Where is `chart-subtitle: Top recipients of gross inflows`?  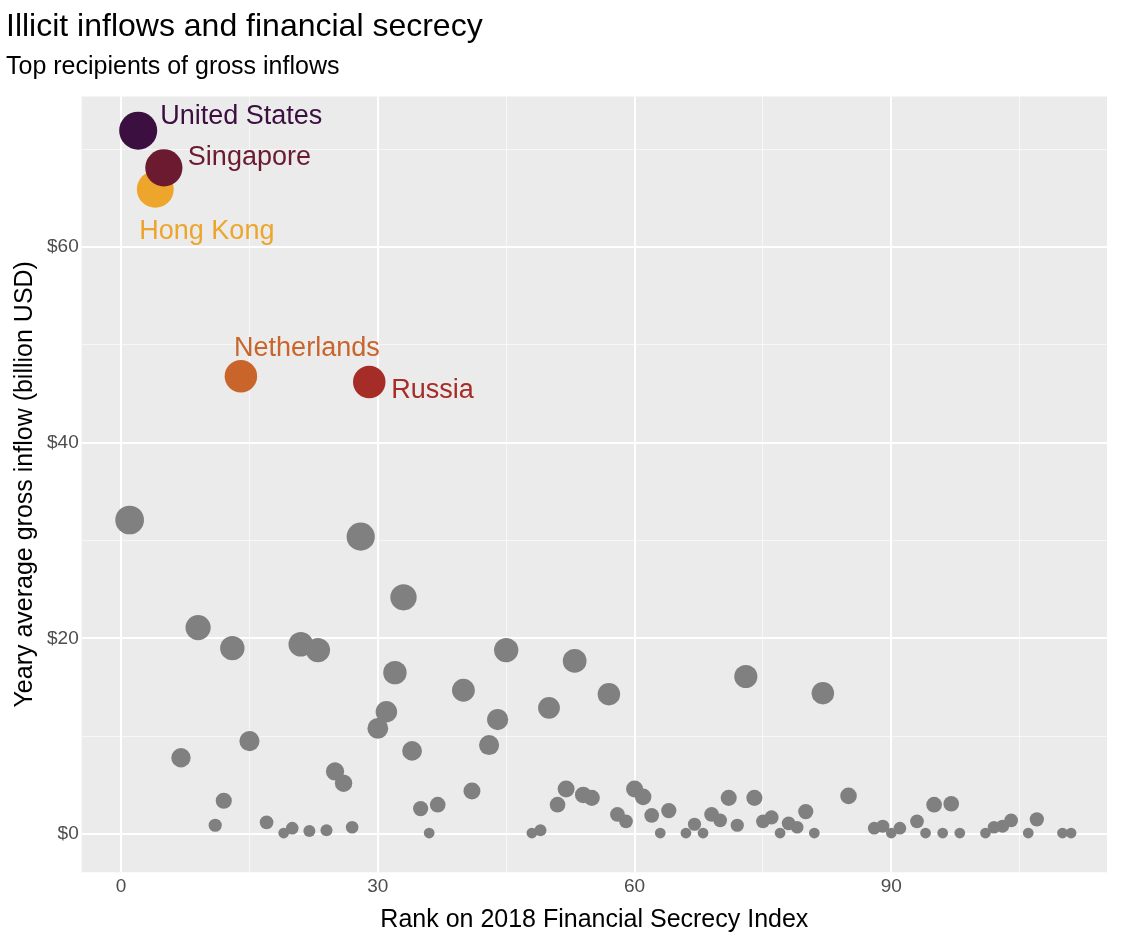
chart-subtitle: Top recipients of gross inflows is located at coordinates (173, 65).